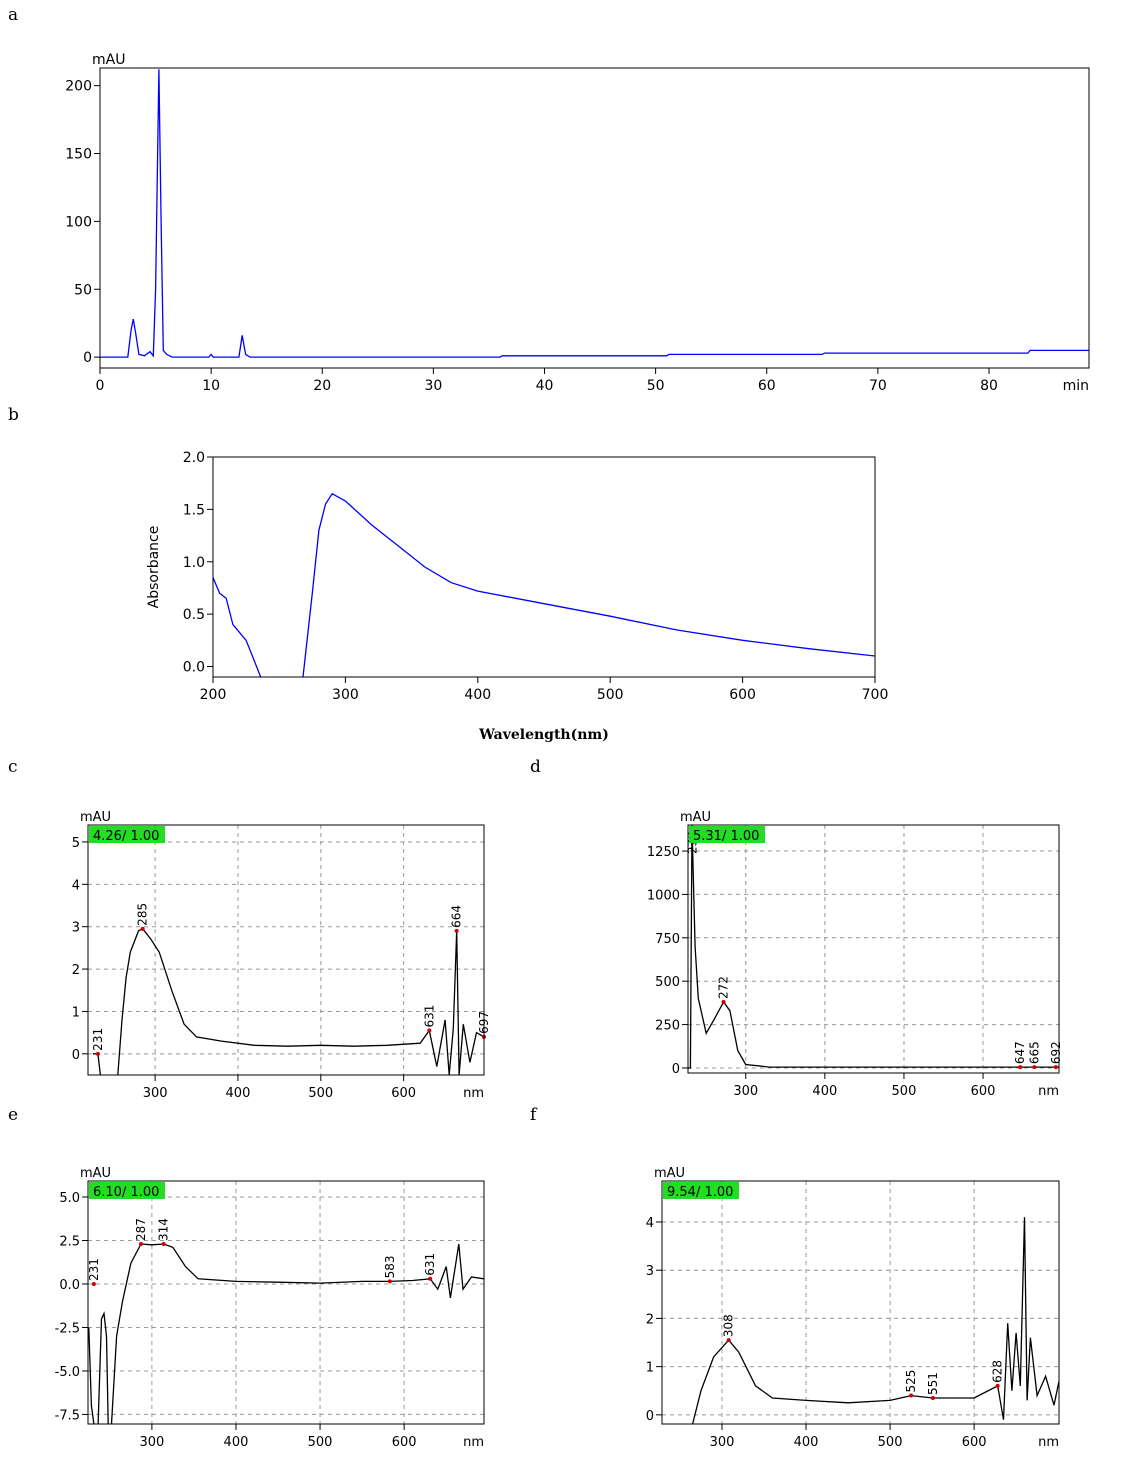 Image resolution: width=1125 pixels, height=1460 pixels. Describe the element at coordinates (76, 885) in the screenshot. I see `y-tick-label: 4` at that location.